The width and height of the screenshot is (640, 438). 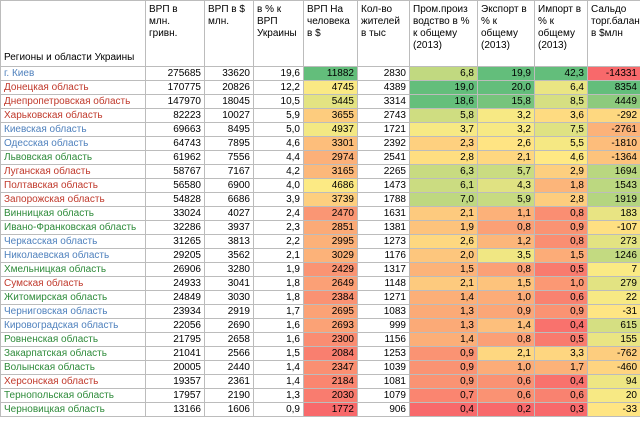 What do you see at coordinates (73, 339) in the screenshot?
I see `region-name: Ровненская область` at bounding box center [73, 339].